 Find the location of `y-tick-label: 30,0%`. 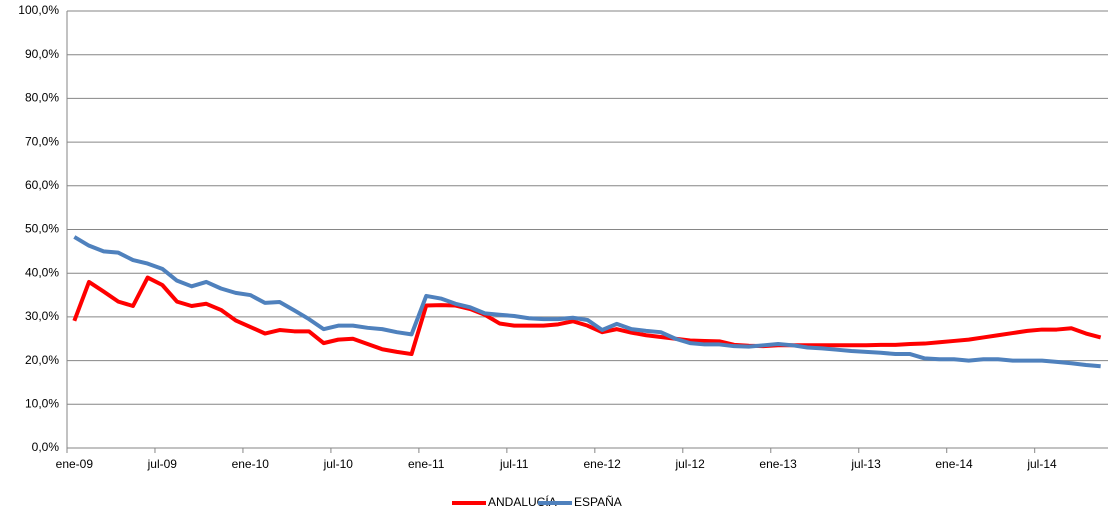

y-tick-label: 30,0% is located at coordinates (42, 316).